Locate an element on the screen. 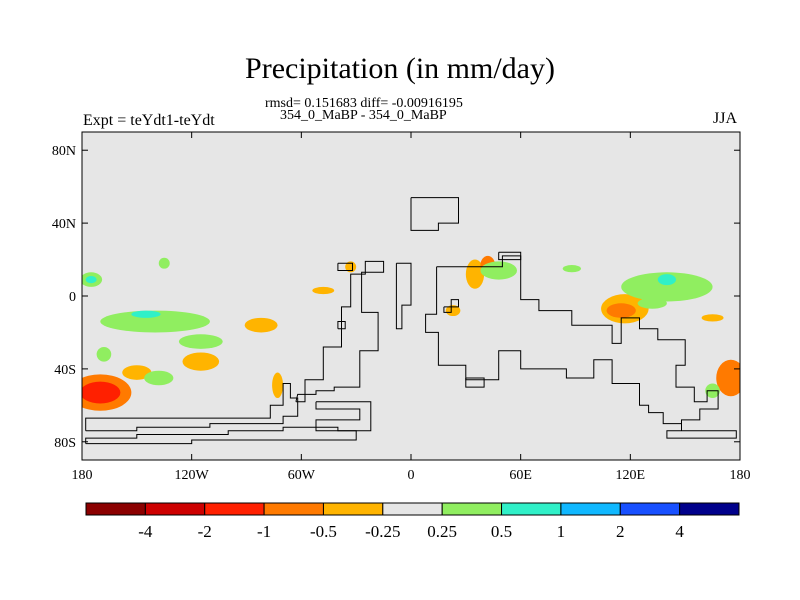 Image resolution: width=800 pixels, height=600 pixels. y-tick-label: 40S is located at coordinates (65, 370).